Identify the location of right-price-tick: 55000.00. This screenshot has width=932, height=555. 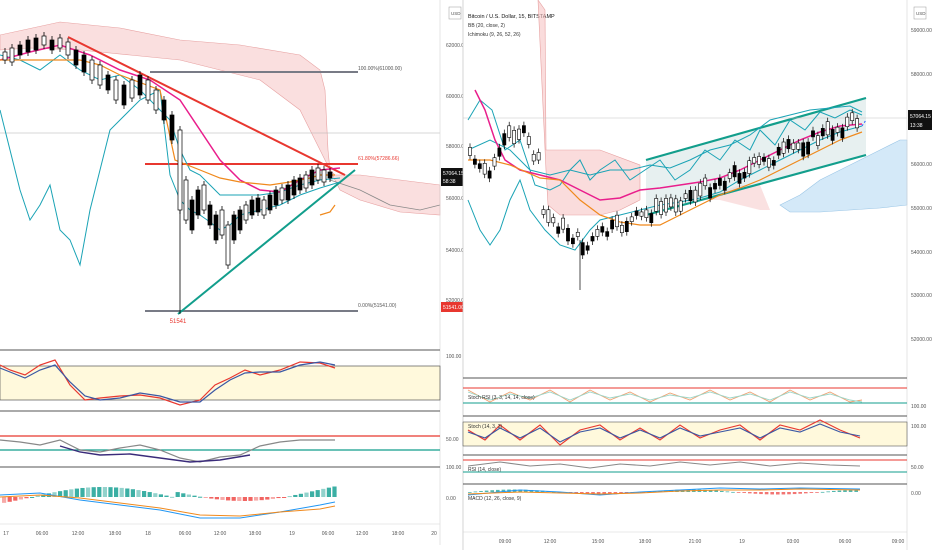
(921, 209).